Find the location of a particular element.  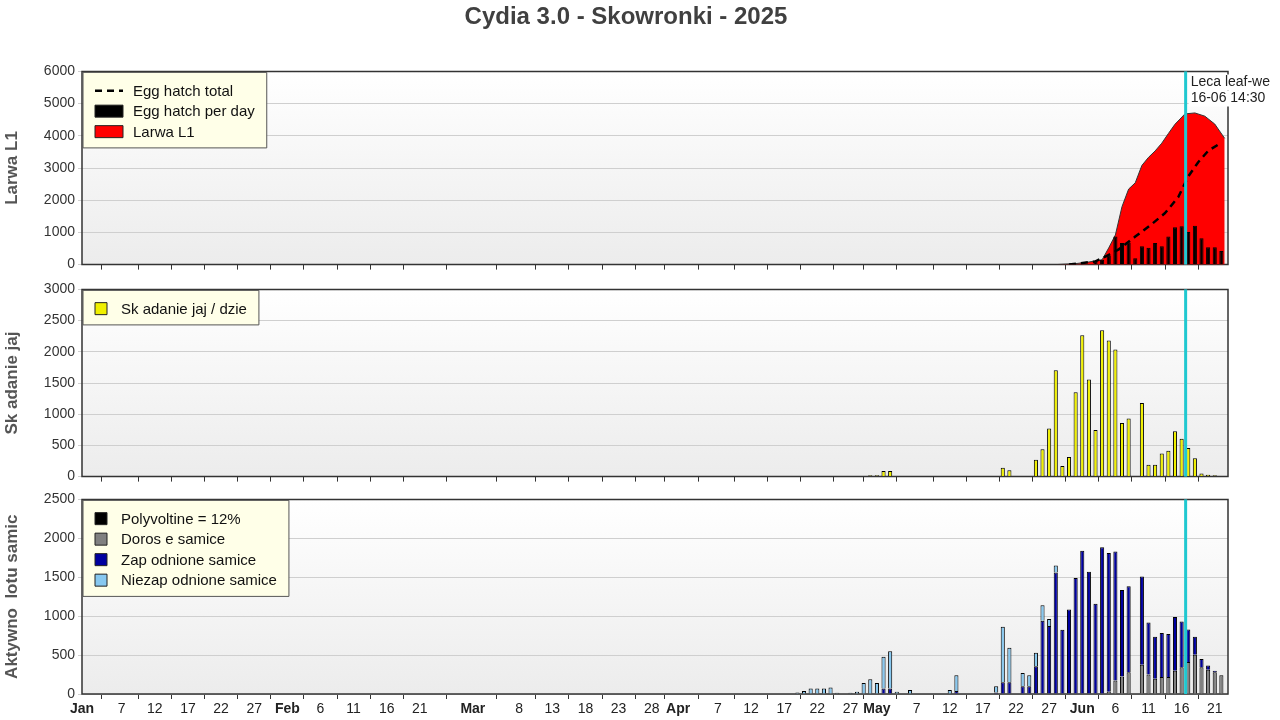

x-tick-label: Apr is located at coordinates (678, 708).